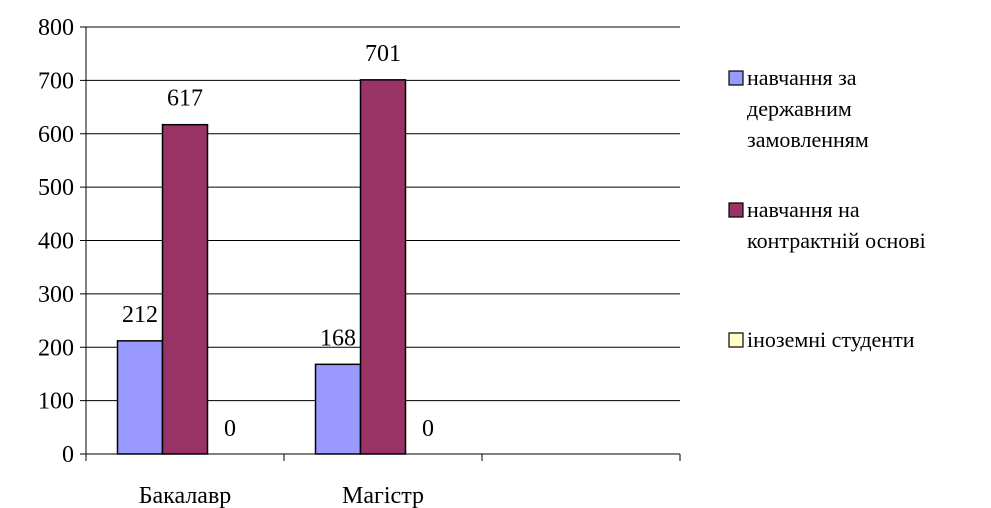  I want to click on y-axis-ticks: 0 100 200 300 400 500 600 700 800, so click(62, 241).